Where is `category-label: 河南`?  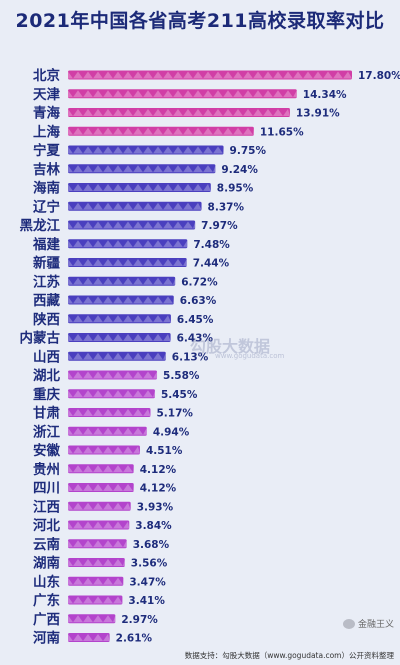
category-label: 河南 is located at coordinates (46, 638).